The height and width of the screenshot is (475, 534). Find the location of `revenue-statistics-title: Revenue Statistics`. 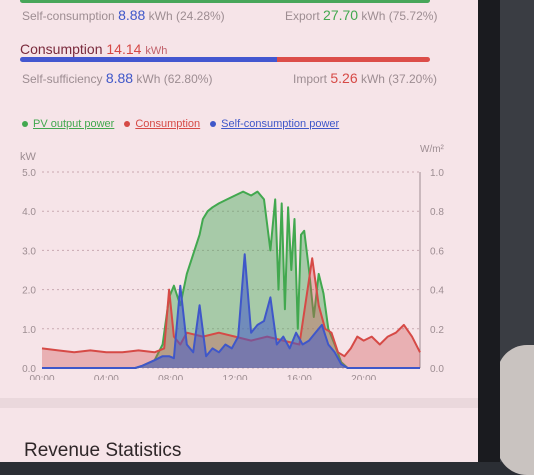

revenue-statistics-title: Revenue Statistics is located at coordinates (103, 450).